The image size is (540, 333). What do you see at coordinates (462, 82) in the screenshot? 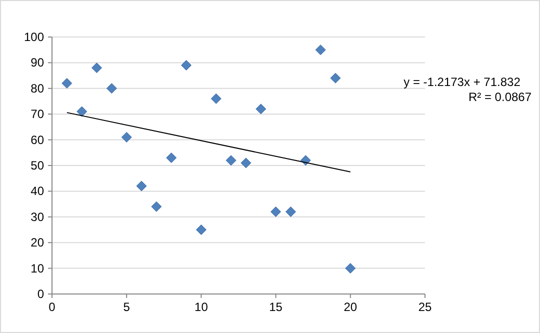
I see `annotation: y = -1.2173x + 71.832` at bounding box center [462, 82].